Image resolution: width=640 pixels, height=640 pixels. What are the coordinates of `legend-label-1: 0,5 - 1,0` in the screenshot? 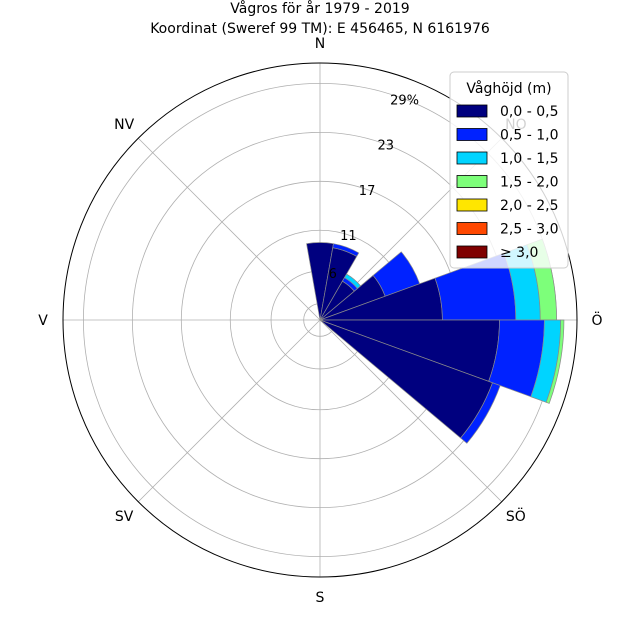 It's located at (529, 136).